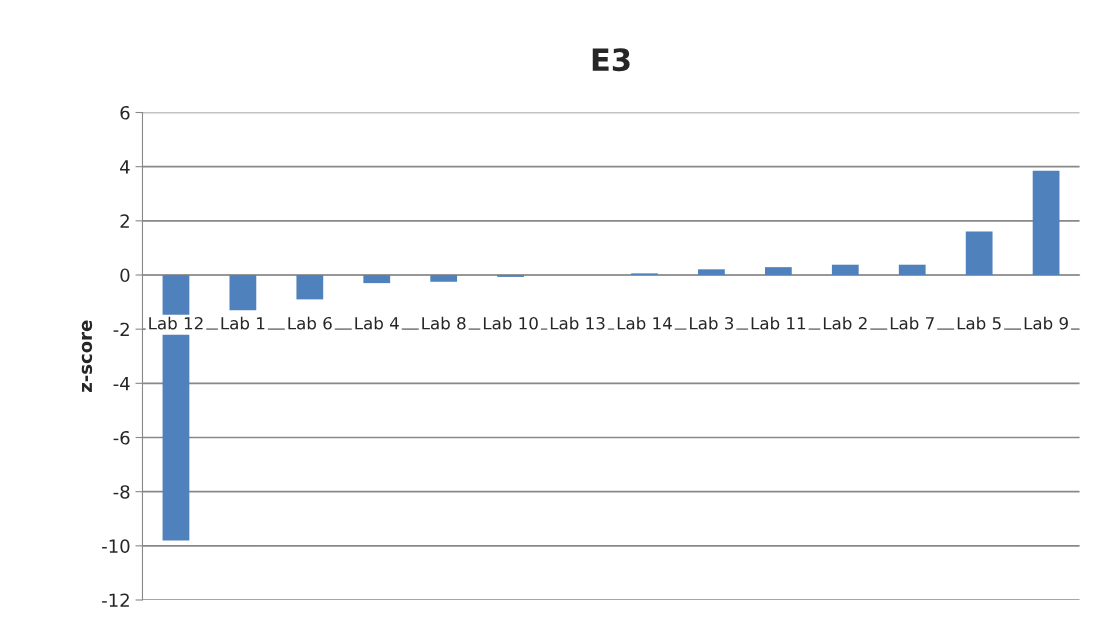 The height and width of the screenshot is (625, 1096). What do you see at coordinates (125, 112) in the screenshot?
I see `y-tick-label: 6` at bounding box center [125, 112].